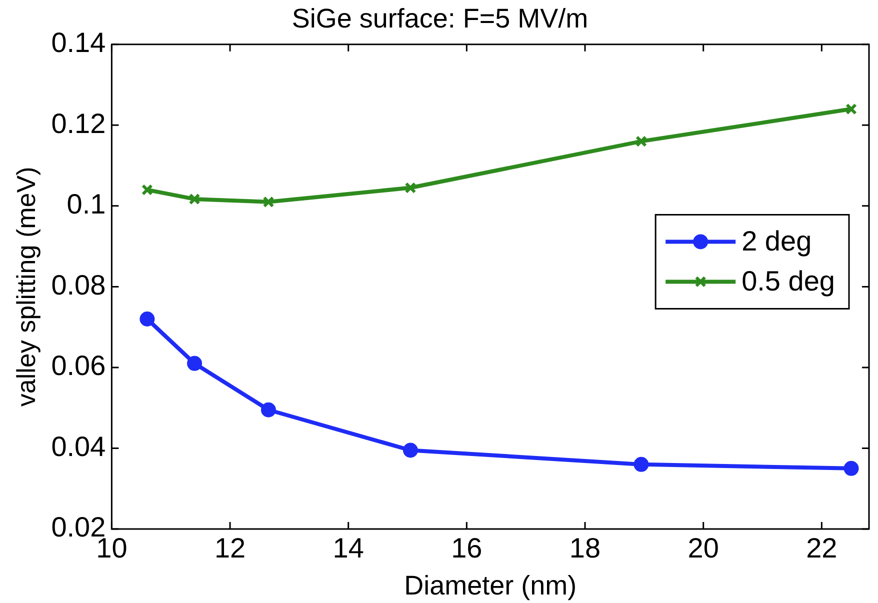 This screenshot has width=878, height=603. Describe the element at coordinates (78, 366) in the screenshot. I see `y-tick-label: 0.06` at that location.